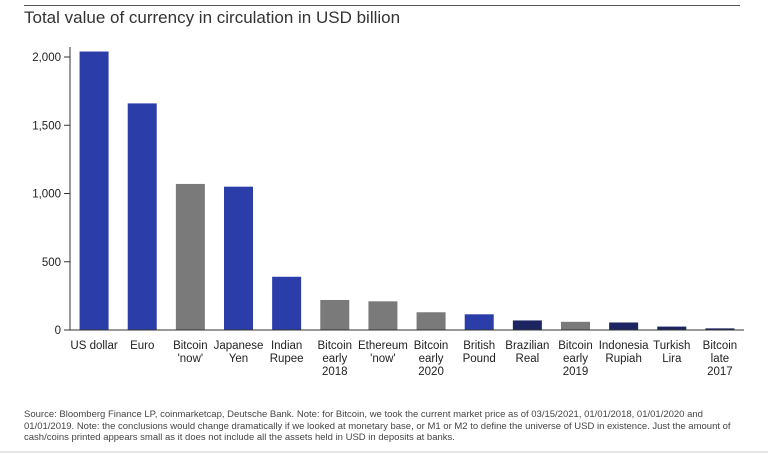 Image resolution: width=768 pixels, height=454 pixels. I want to click on bottom-rule, so click(384, 452).